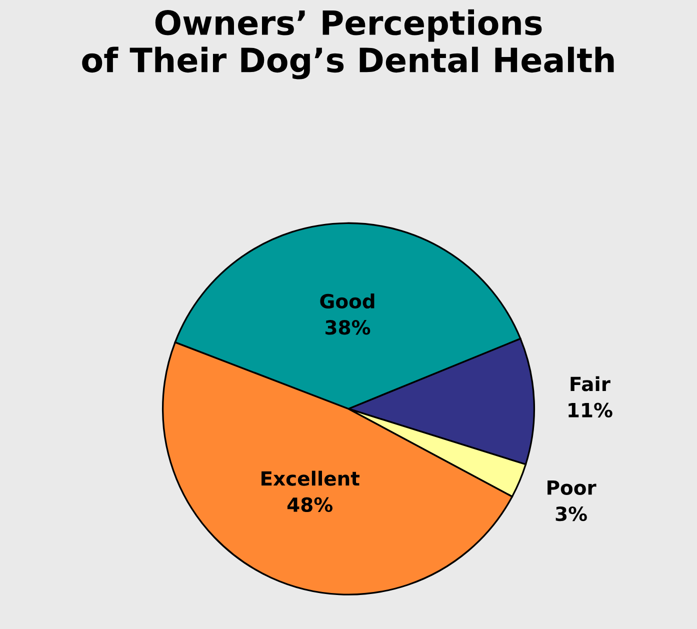 Image resolution: width=697 pixels, height=629 pixels. I want to click on data-label: 11%, so click(590, 410).